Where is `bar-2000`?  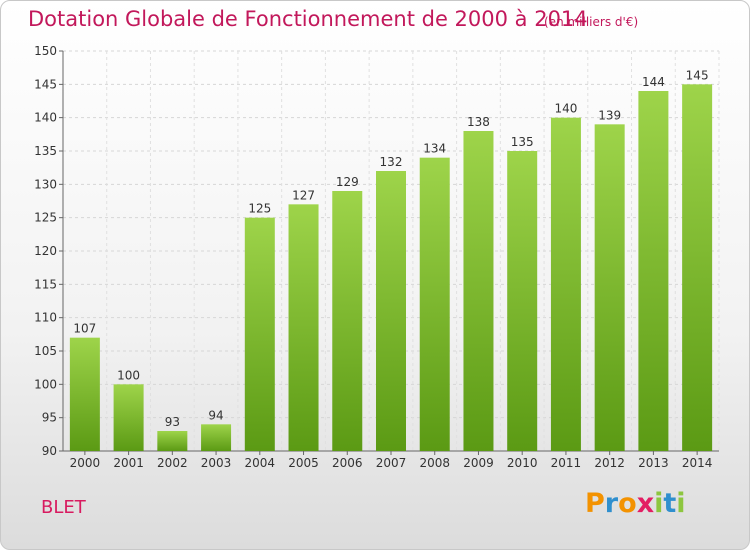
bar-2000 is located at coordinates (84, 394).